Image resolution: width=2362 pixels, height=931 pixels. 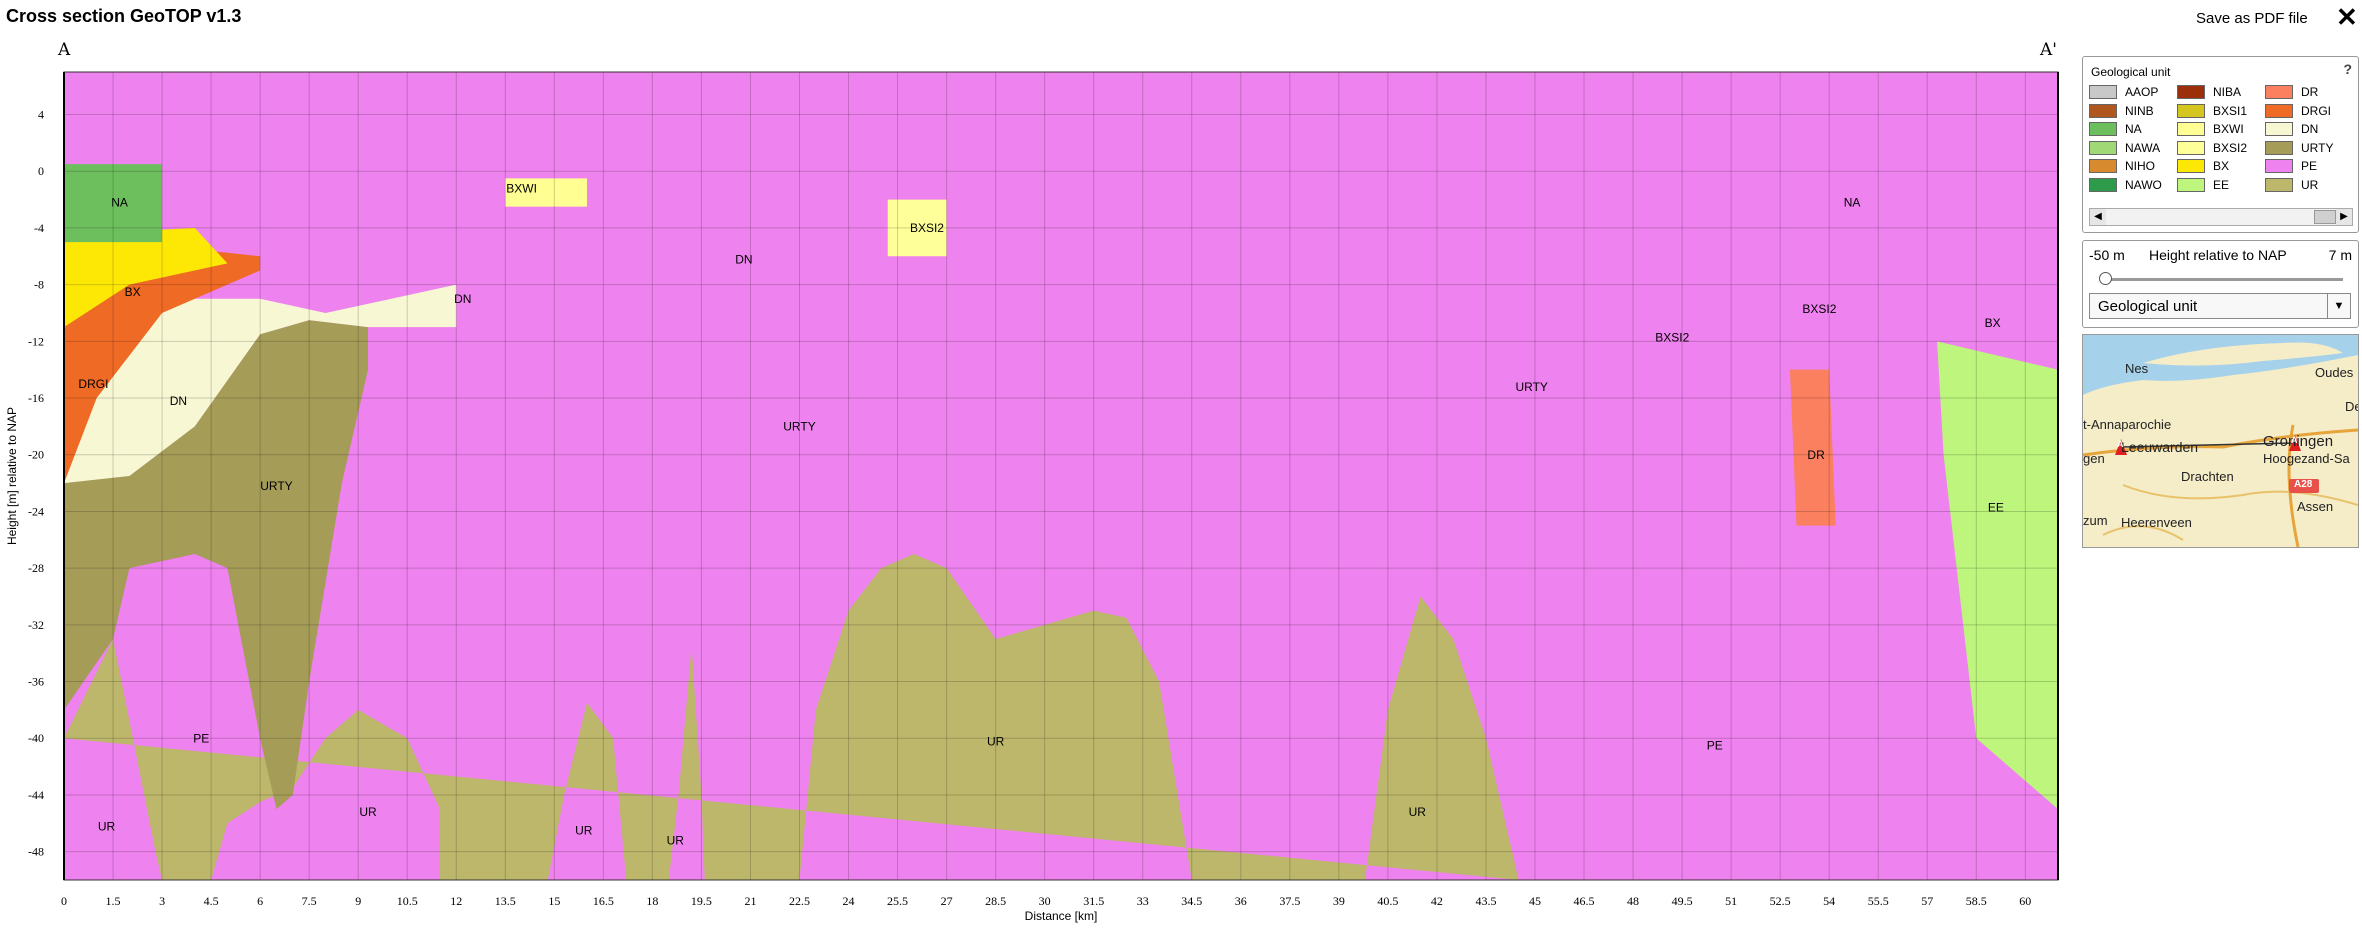 I want to click on y-tick-label-13: -48, so click(x=36, y=852).